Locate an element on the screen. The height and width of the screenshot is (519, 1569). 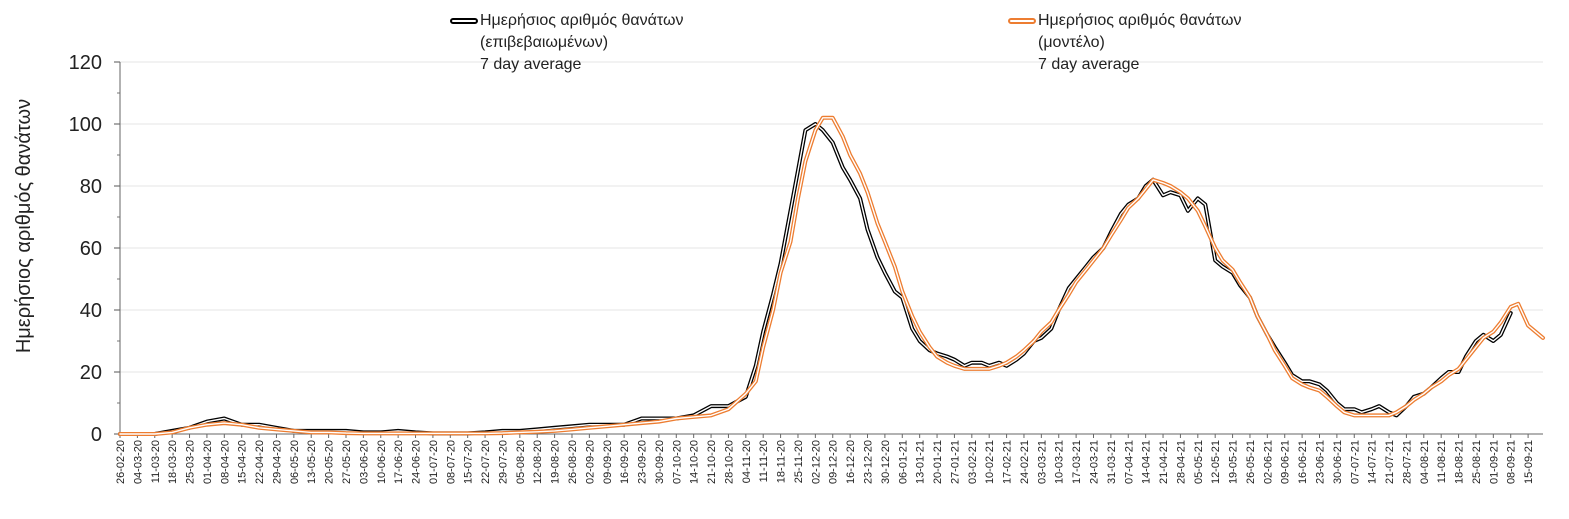
y-tick-label: 0 is located at coordinates (96, 435).